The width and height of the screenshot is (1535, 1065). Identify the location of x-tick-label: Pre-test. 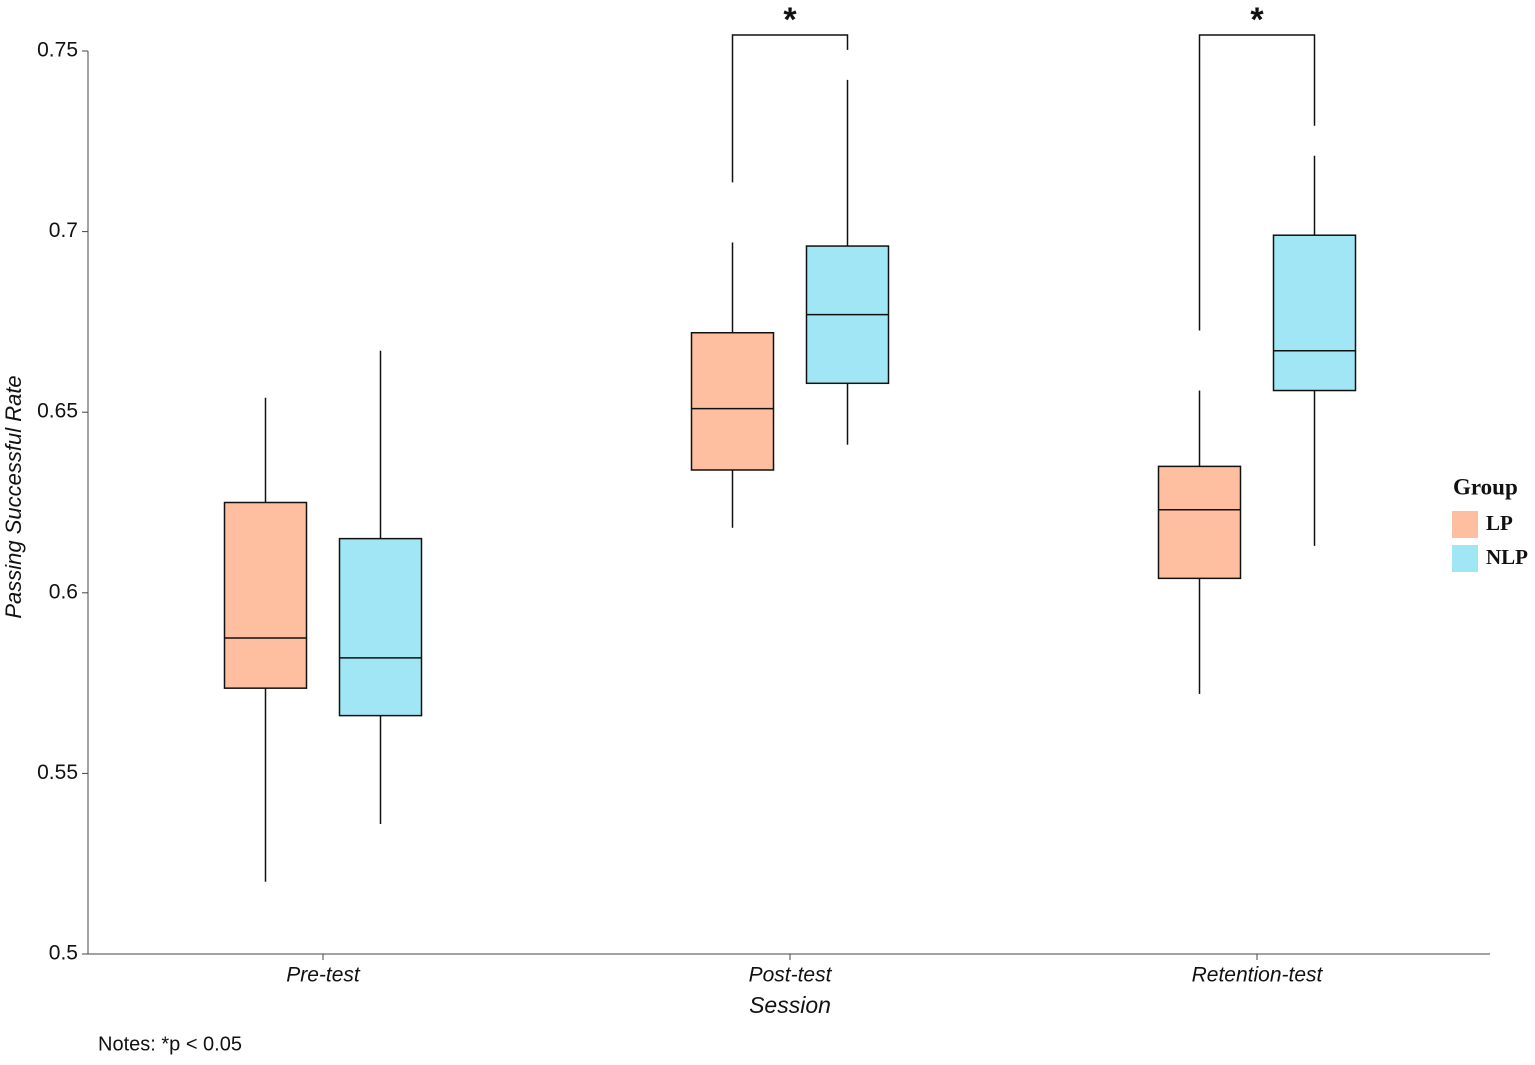
(323, 975).